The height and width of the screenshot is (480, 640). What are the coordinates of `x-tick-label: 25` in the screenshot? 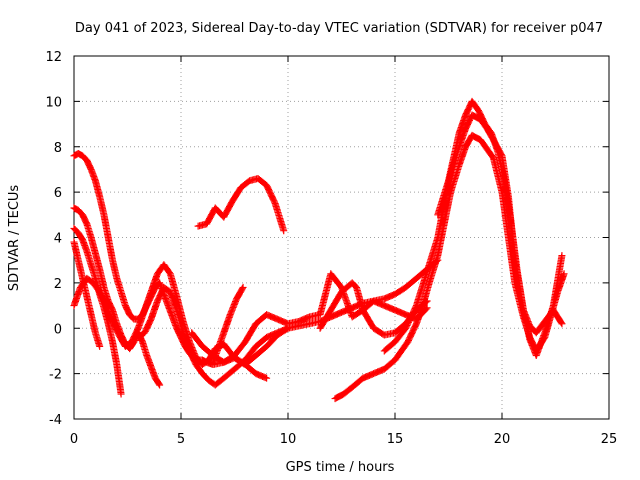 It's located at (609, 439).